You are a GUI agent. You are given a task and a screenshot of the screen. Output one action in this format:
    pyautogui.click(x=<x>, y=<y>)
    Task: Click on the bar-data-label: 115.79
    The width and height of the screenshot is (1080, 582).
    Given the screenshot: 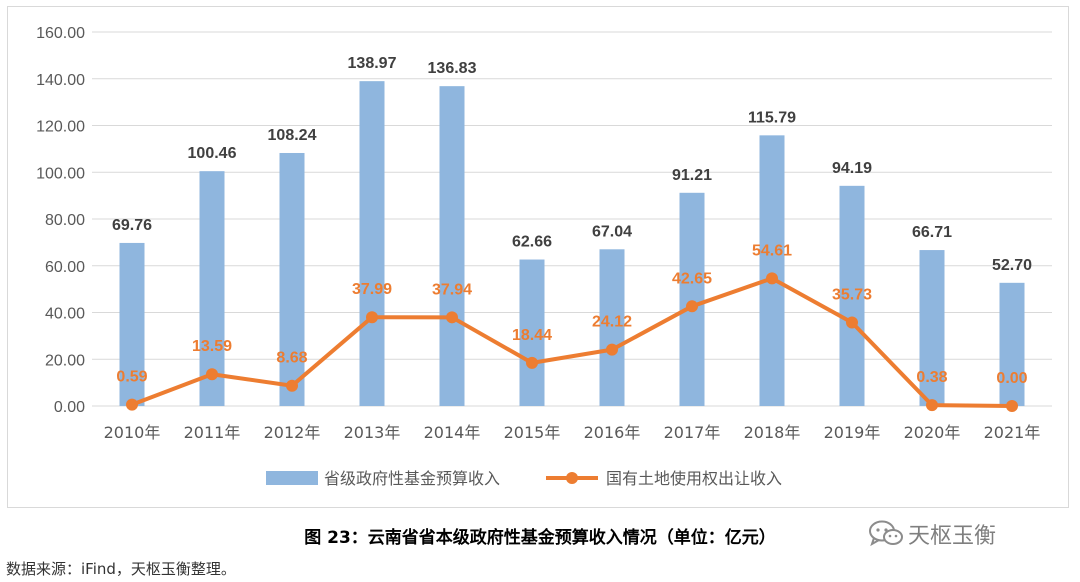 What is the action you would take?
    pyautogui.click(x=772, y=117)
    